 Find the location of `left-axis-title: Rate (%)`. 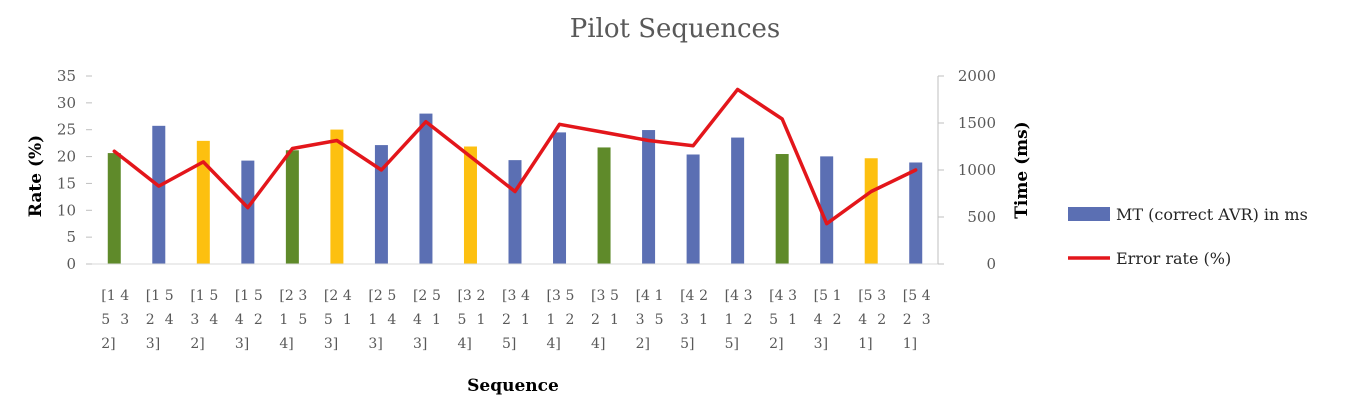

left-axis-title: Rate (%) is located at coordinates (36, 176).